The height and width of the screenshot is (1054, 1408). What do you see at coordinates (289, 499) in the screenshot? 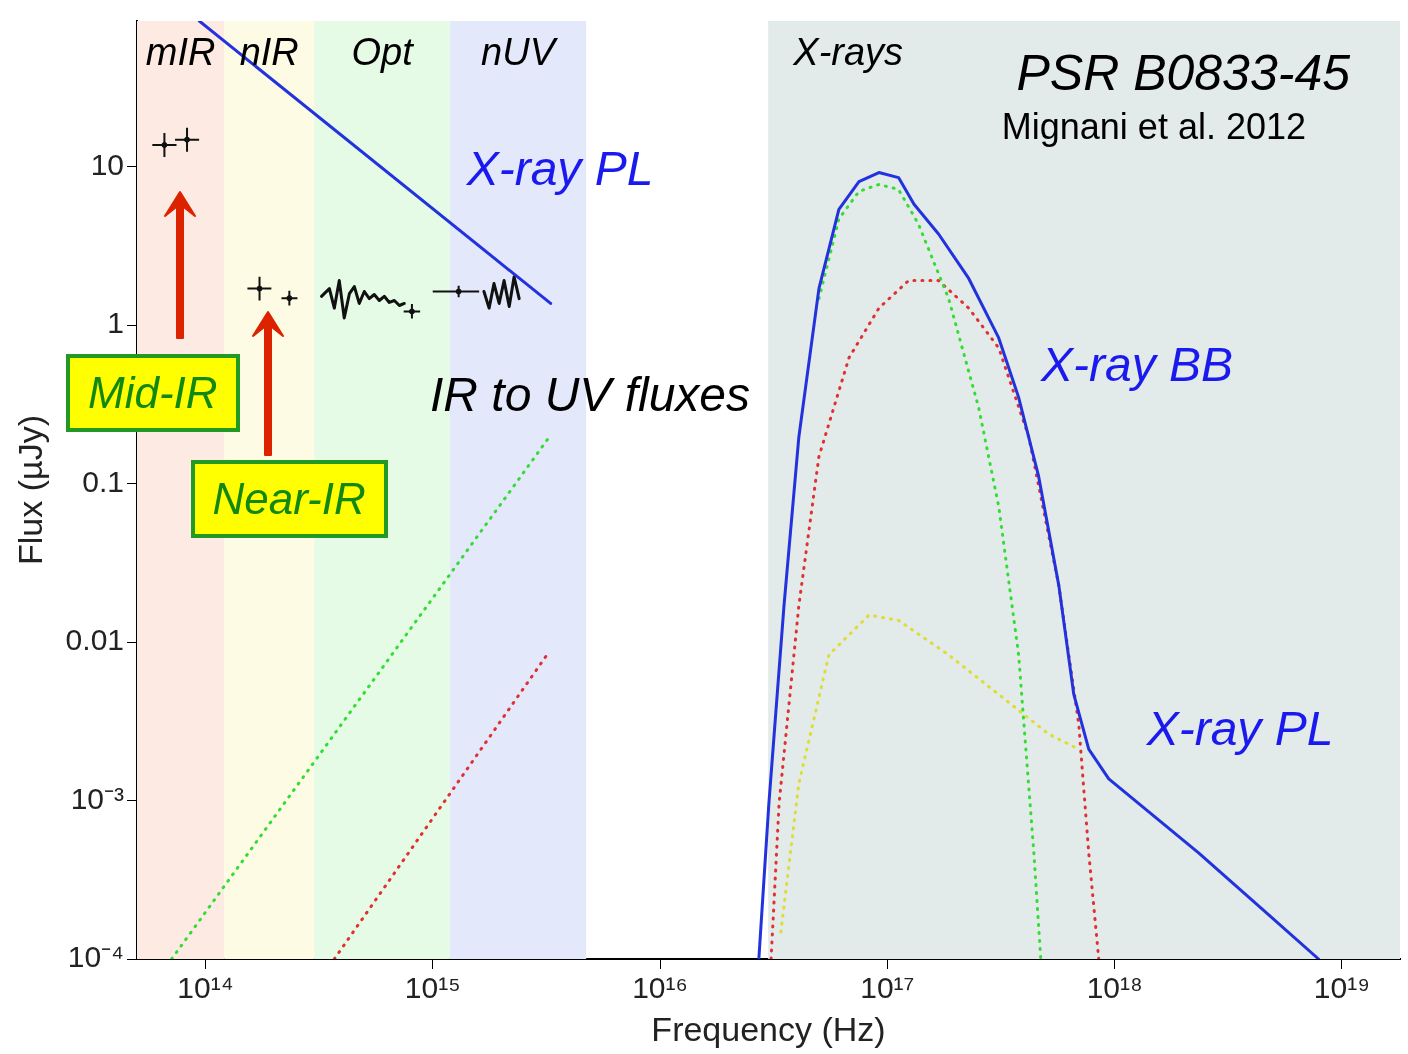
I see `annotation: Near-IR` at bounding box center [289, 499].